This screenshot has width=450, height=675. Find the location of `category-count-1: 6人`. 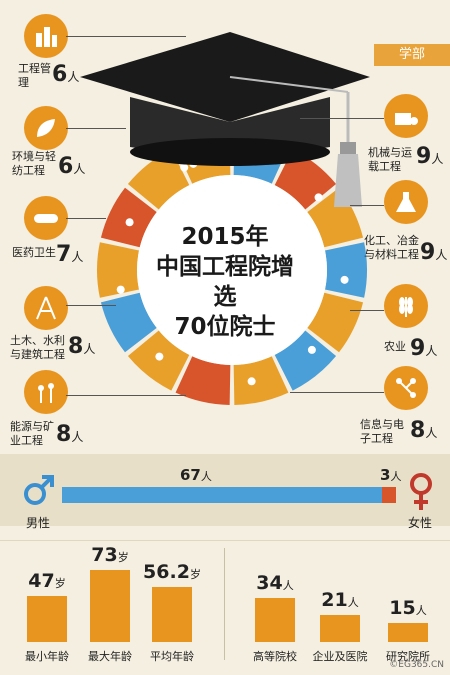

category-count-1: 6人 is located at coordinates (72, 166).